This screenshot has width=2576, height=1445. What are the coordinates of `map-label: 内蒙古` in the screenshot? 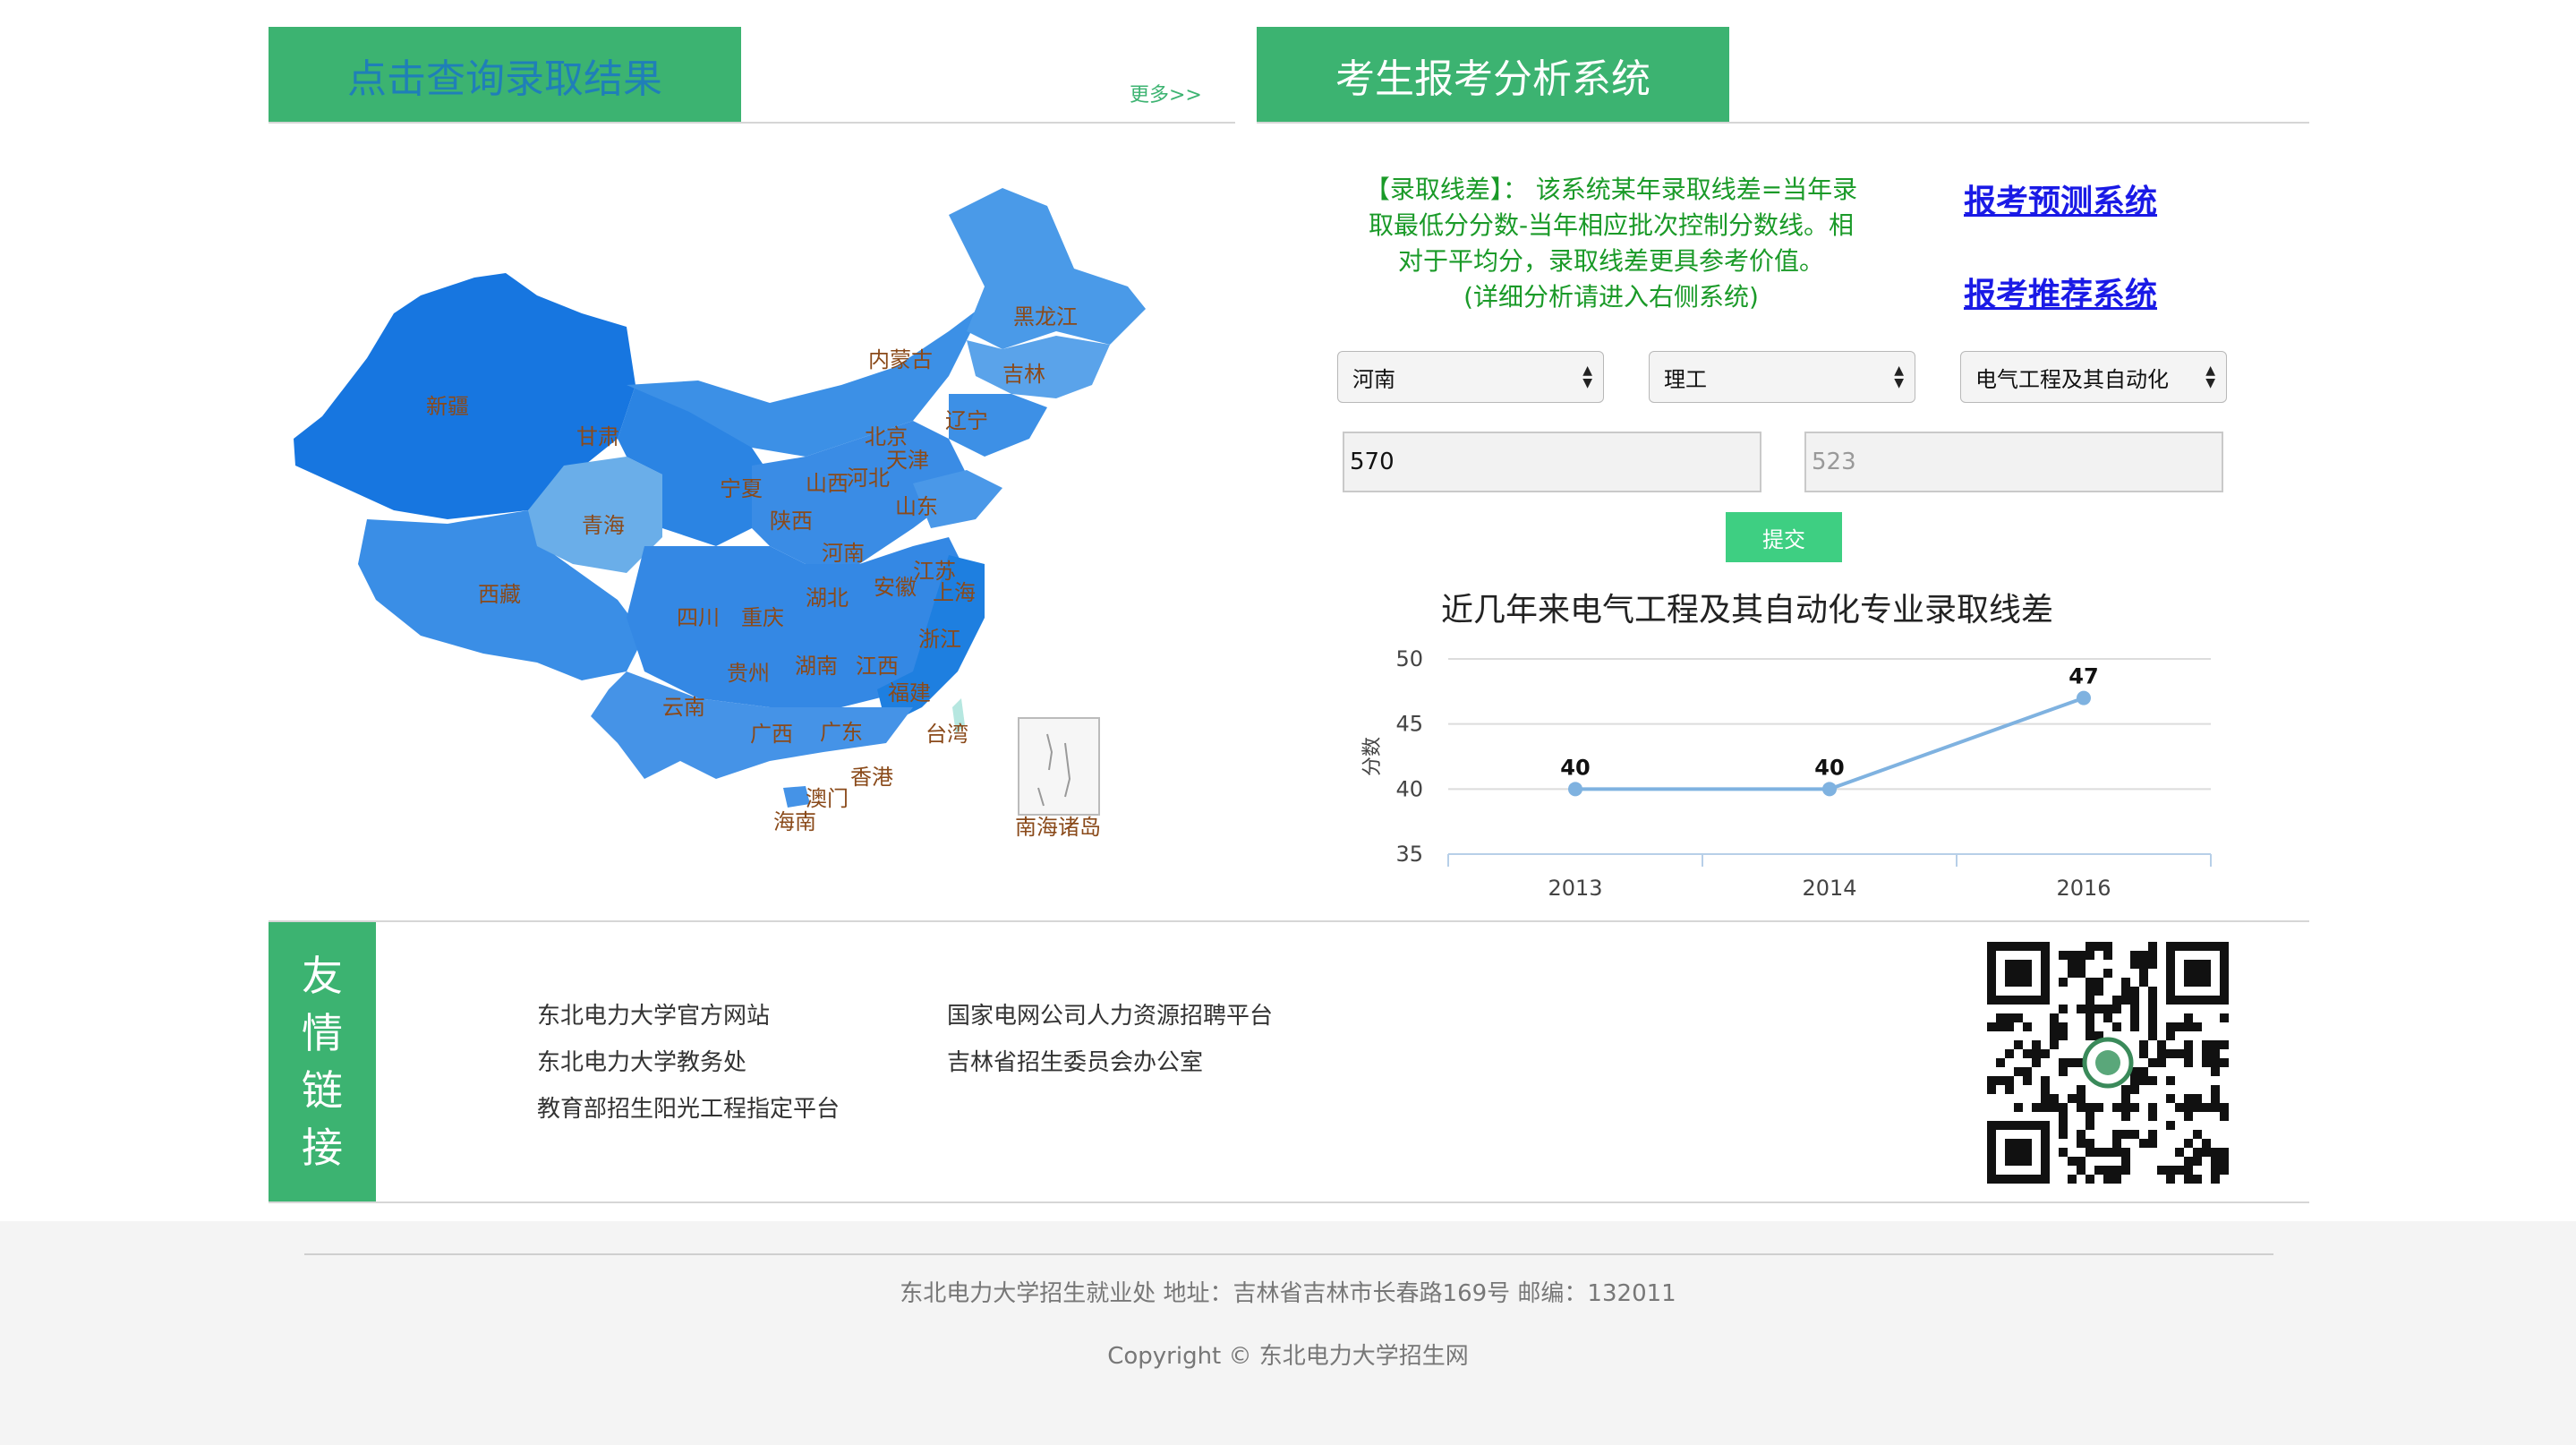 It's located at (900, 359).